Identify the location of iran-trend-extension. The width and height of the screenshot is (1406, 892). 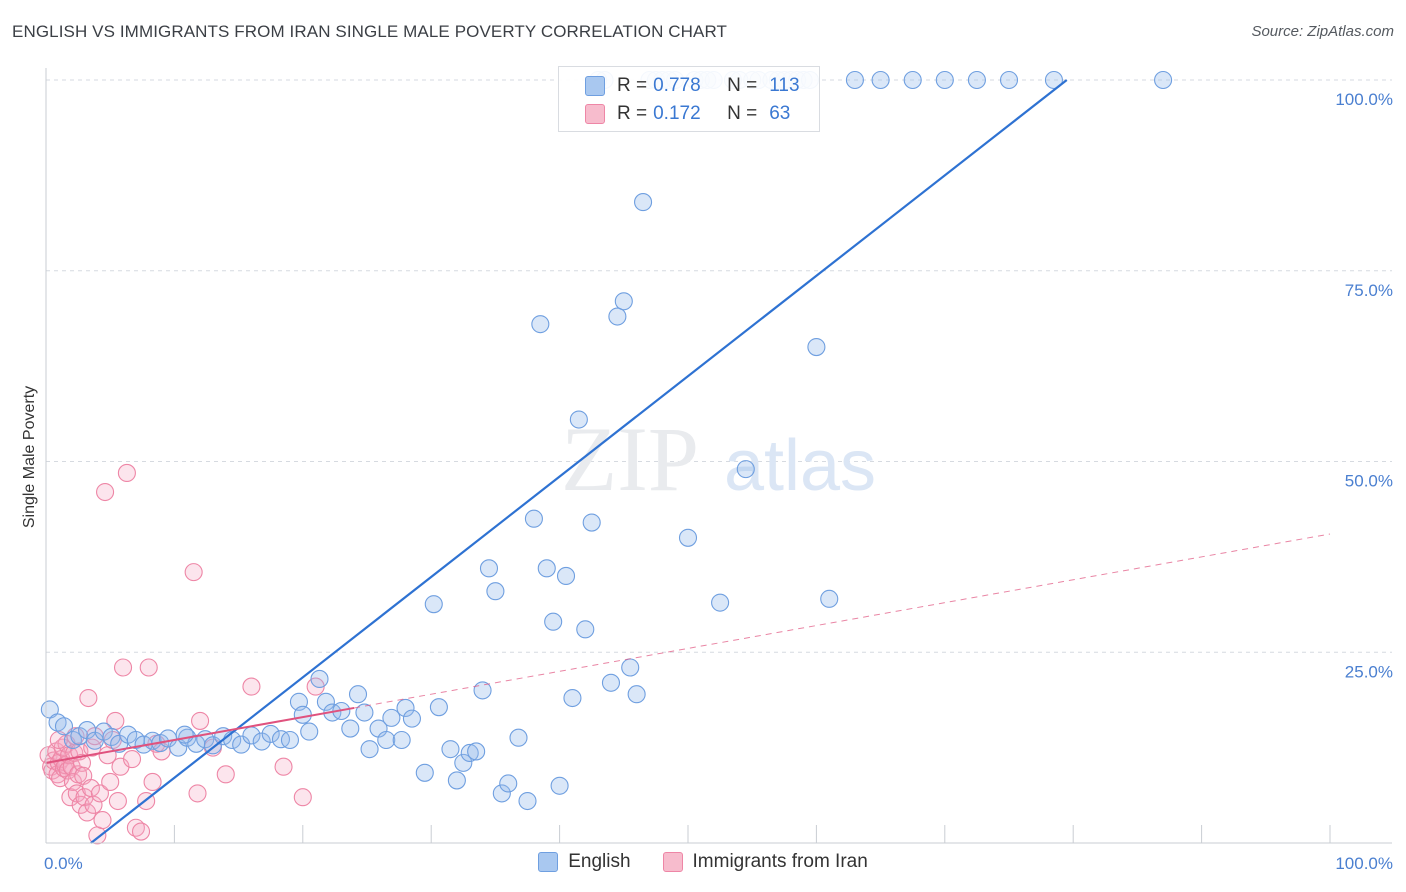
(842, 621).